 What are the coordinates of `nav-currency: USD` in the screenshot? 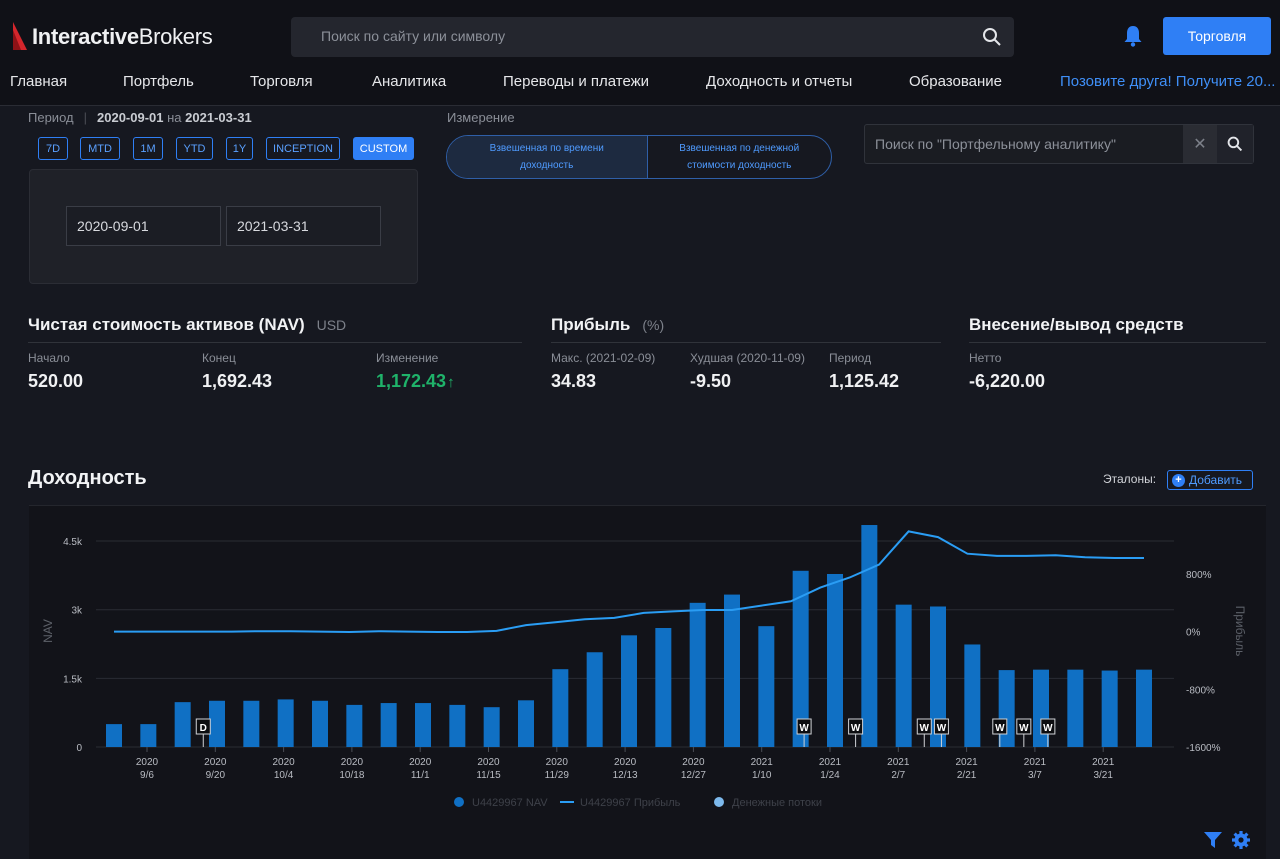 It's located at (331, 325).